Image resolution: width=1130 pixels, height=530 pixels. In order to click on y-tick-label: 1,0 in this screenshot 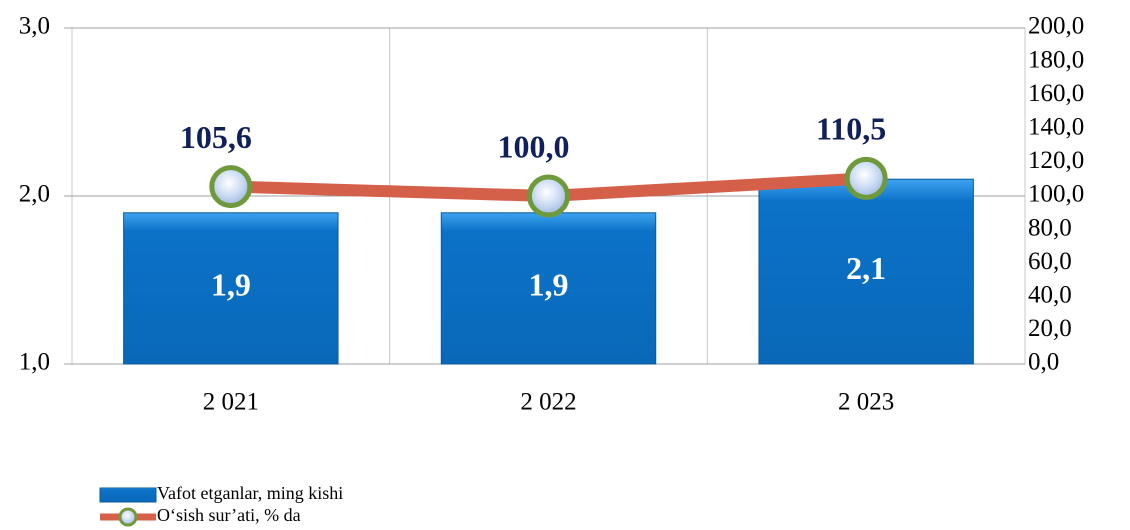, I will do `click(34, 362)`.